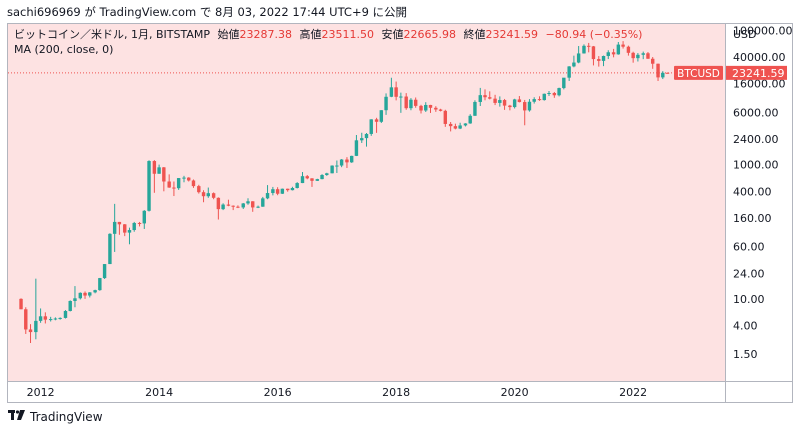  What do you see at coordinates (745, 34) in the screenshot?
I see `currency-label: USD` at bounding box center [745, 34].